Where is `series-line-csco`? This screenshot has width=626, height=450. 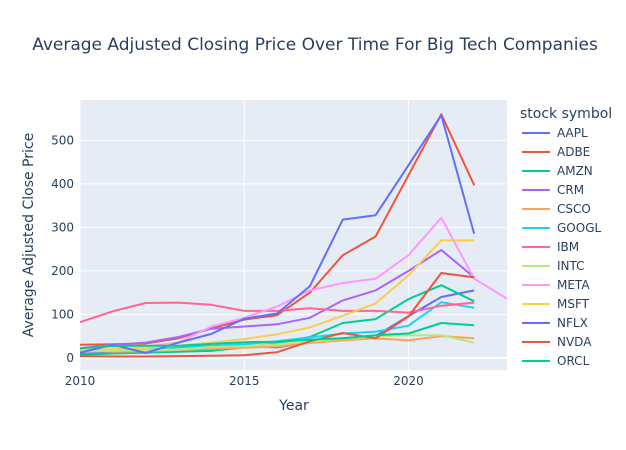 series-line-csco is located at coordinates (277, 344).